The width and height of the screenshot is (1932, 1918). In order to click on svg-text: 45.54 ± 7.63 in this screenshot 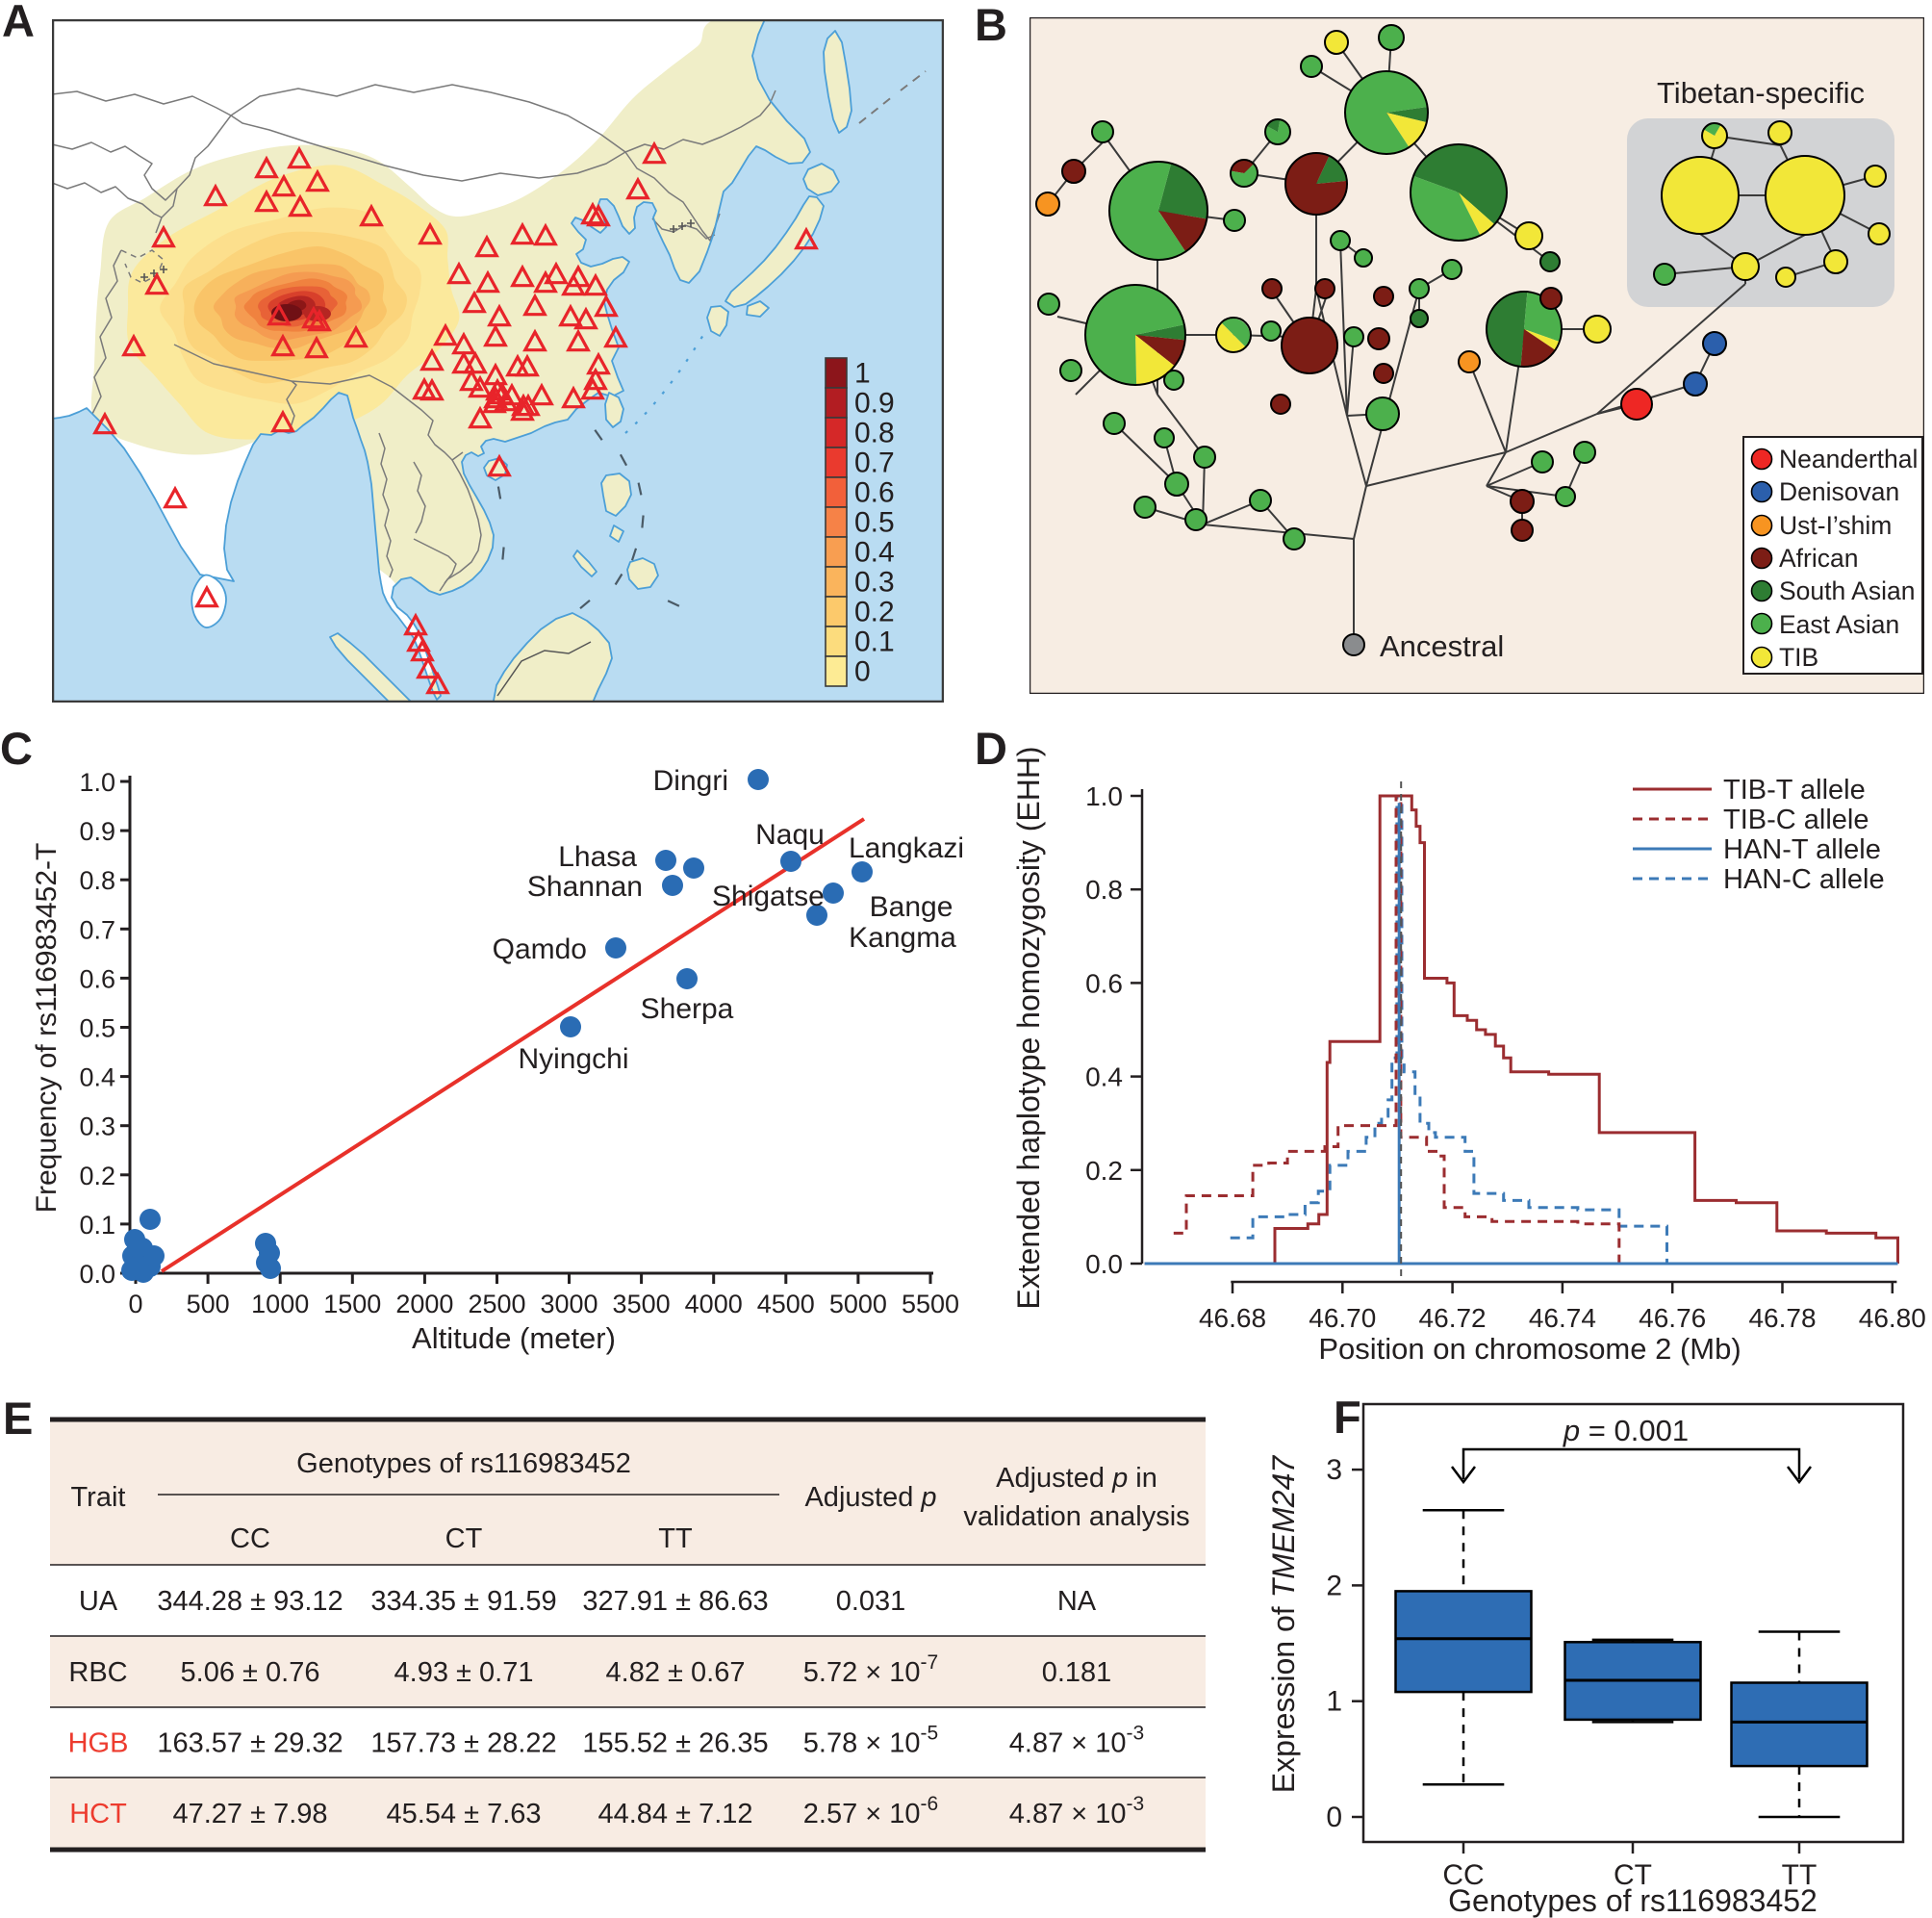, I will do `click(463, 1814)`.